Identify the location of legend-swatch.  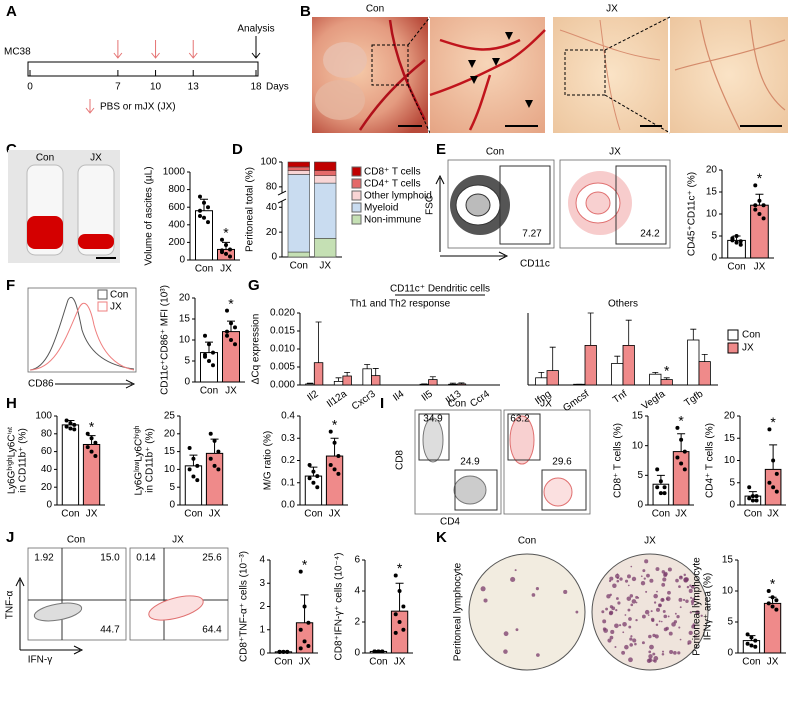
(102, 294).